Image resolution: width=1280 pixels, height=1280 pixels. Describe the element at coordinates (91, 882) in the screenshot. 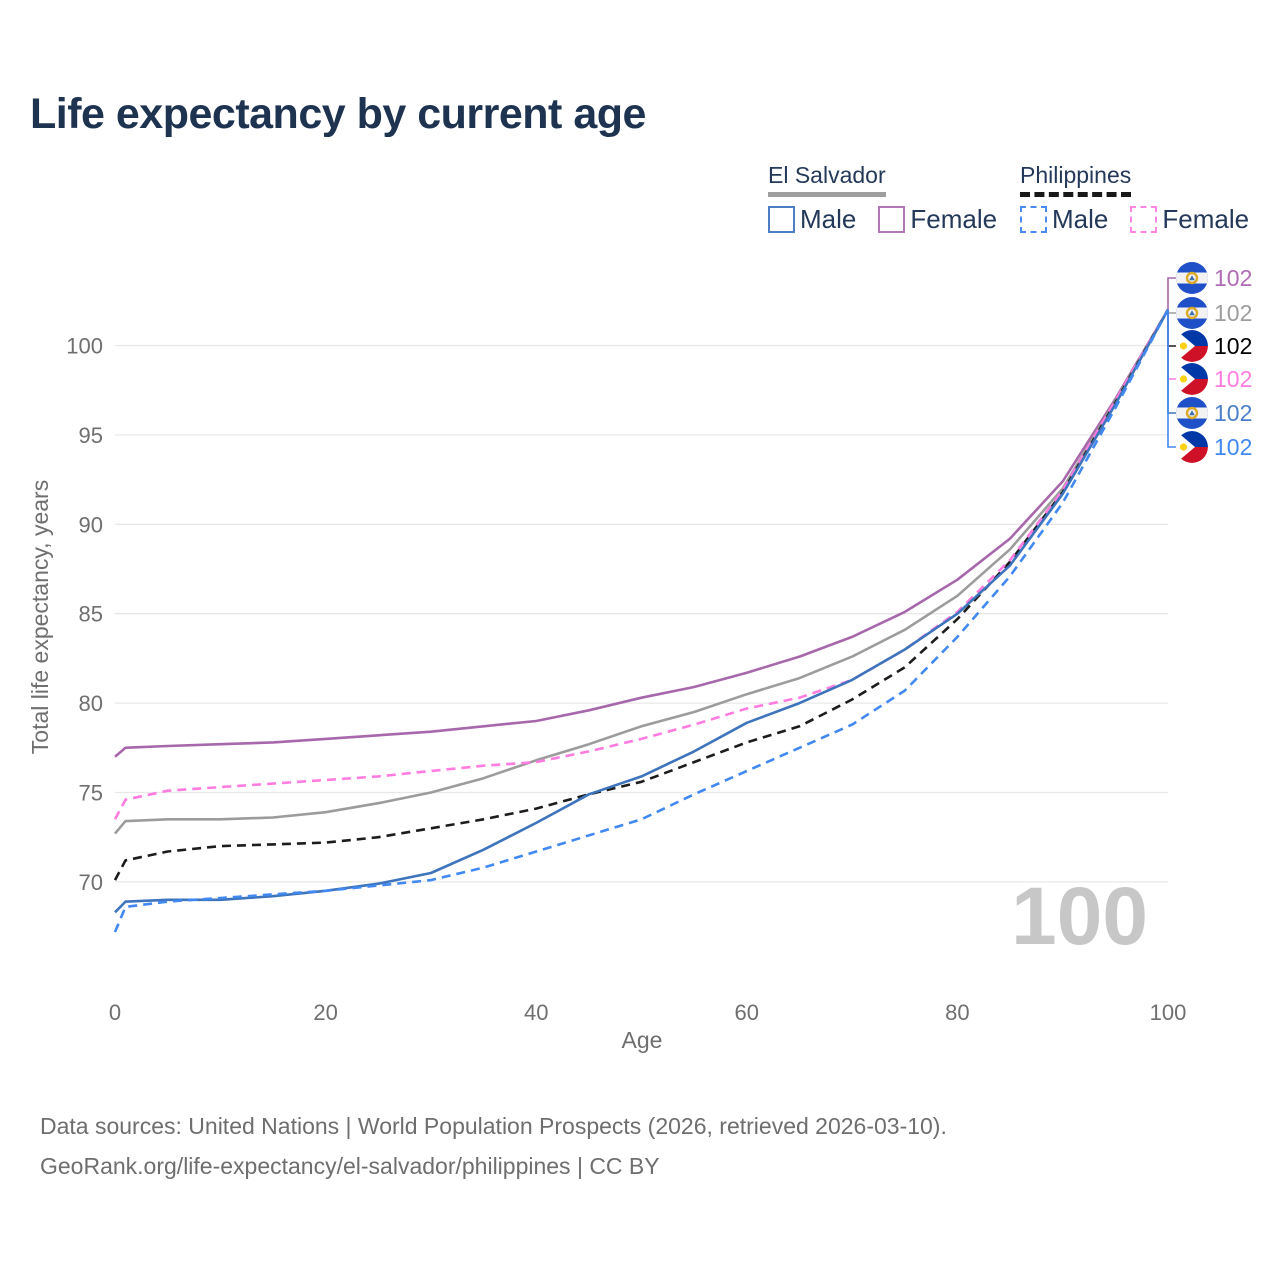

I see `y-tick-label: 70` at that location.